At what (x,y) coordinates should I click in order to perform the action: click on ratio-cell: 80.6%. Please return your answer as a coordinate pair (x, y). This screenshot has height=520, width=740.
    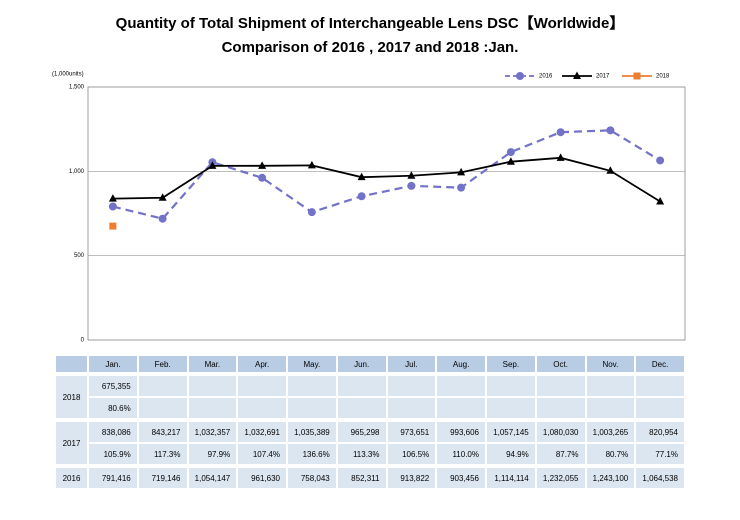
    Looking at the image, I should click on (113, 408).